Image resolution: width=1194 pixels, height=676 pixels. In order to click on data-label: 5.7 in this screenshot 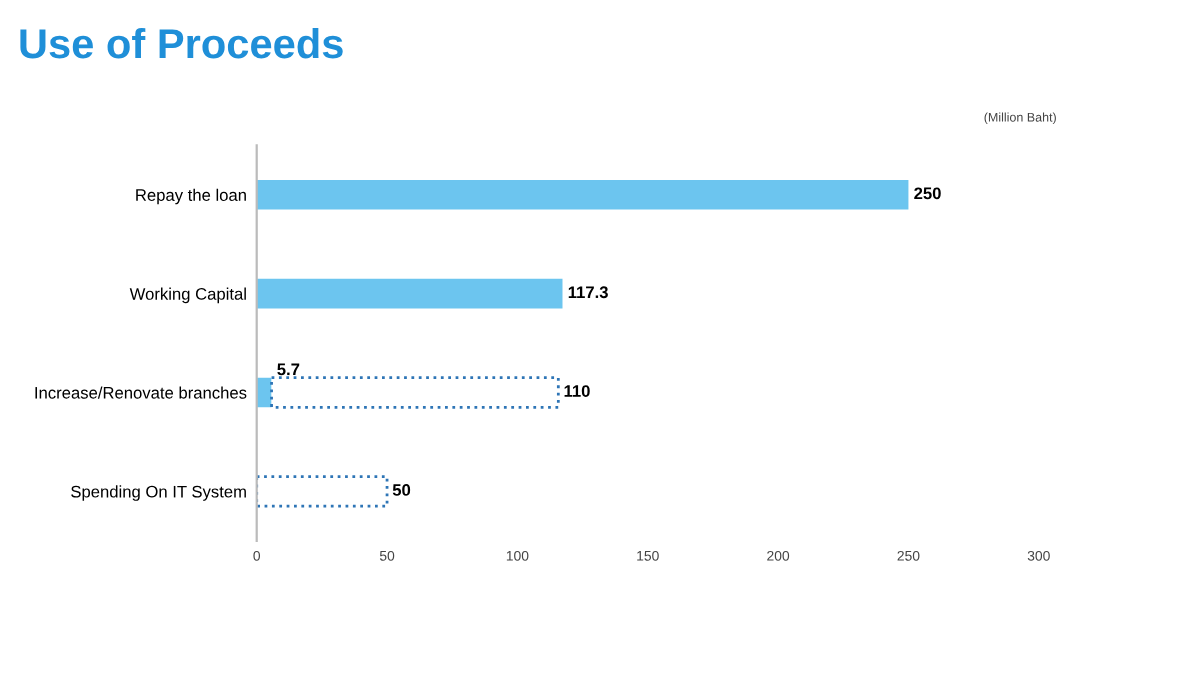, I will do `click(288, 369)`.